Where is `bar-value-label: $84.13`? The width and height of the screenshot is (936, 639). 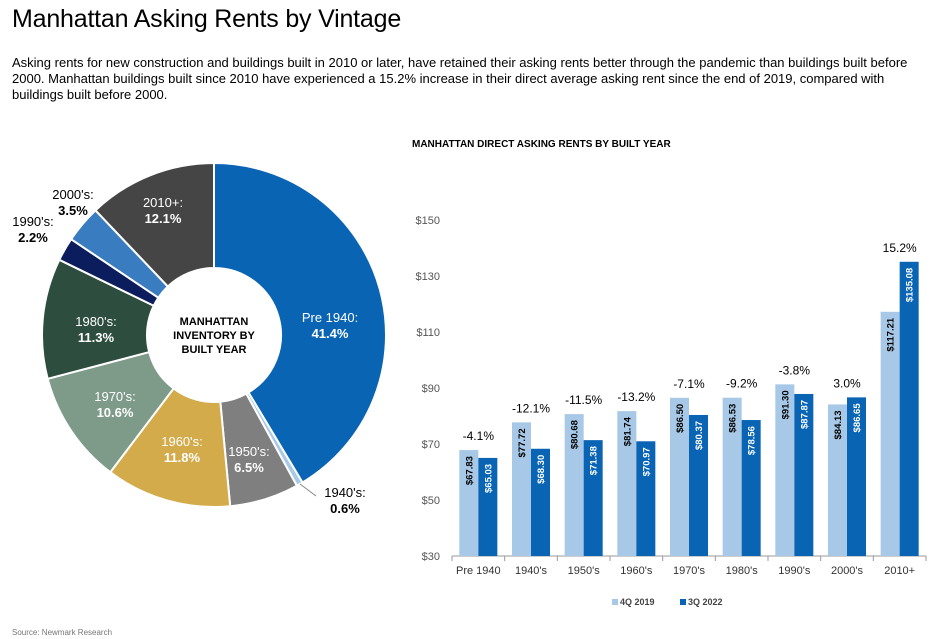 bar-value-label: $84.13 is located at coordinates (838, 424).